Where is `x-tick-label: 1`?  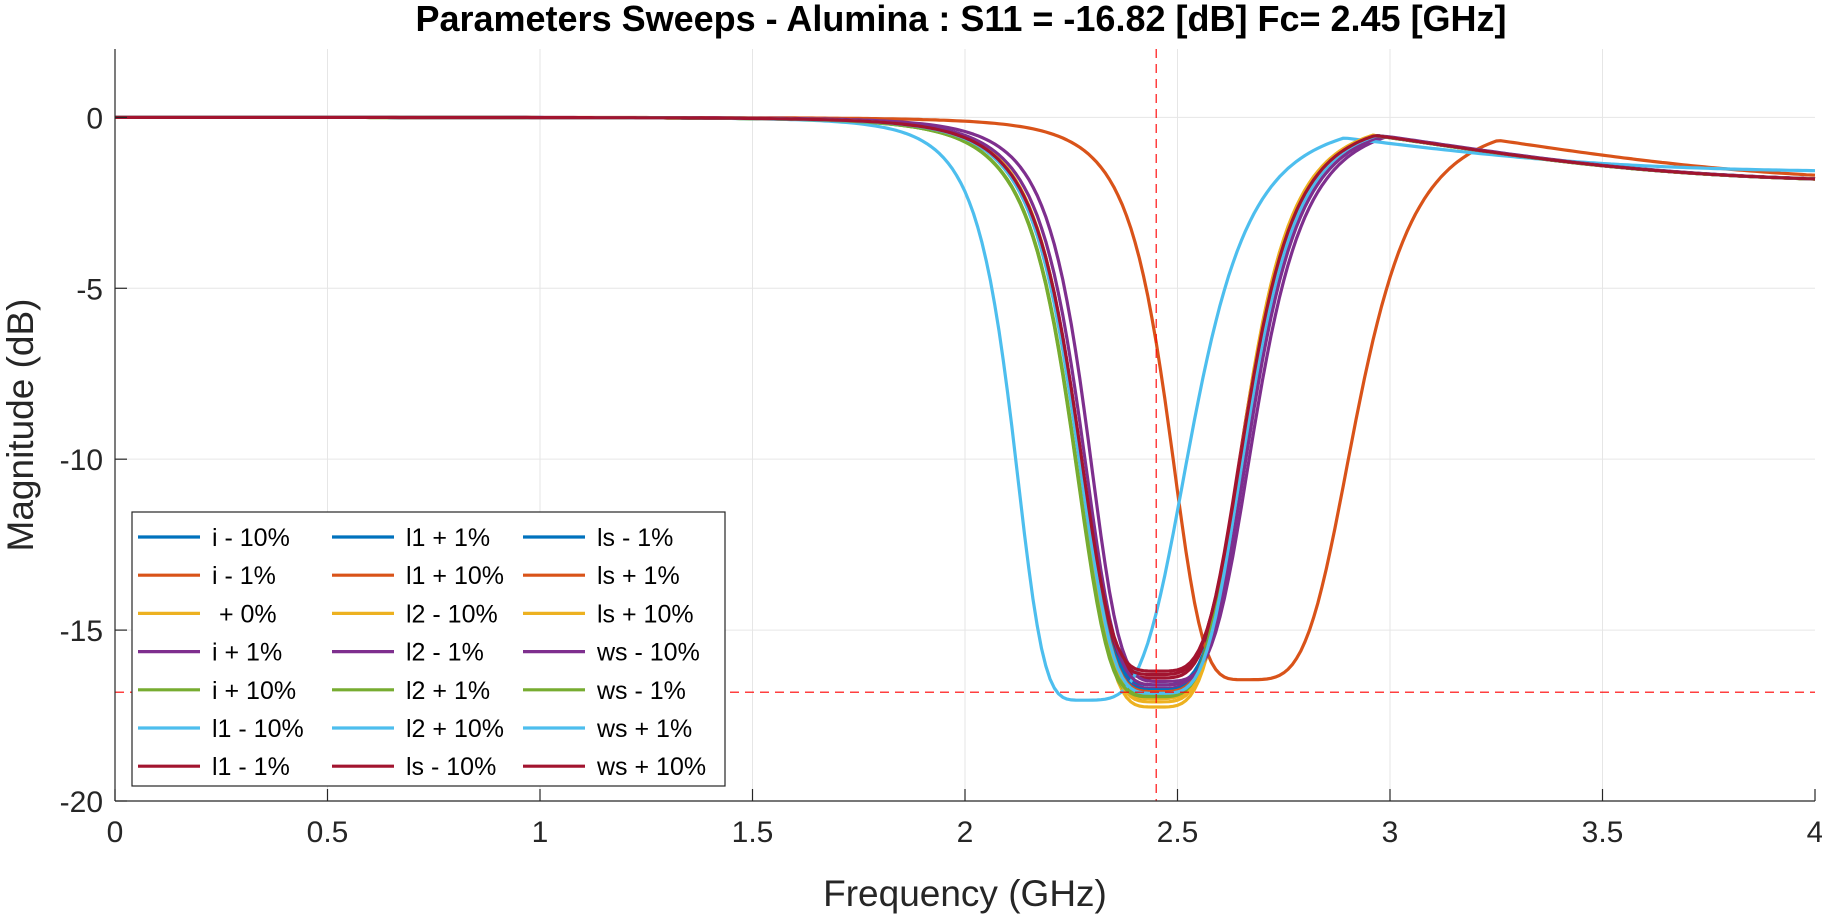 x-tick-label: 1 is located at coordinates (540, 832).